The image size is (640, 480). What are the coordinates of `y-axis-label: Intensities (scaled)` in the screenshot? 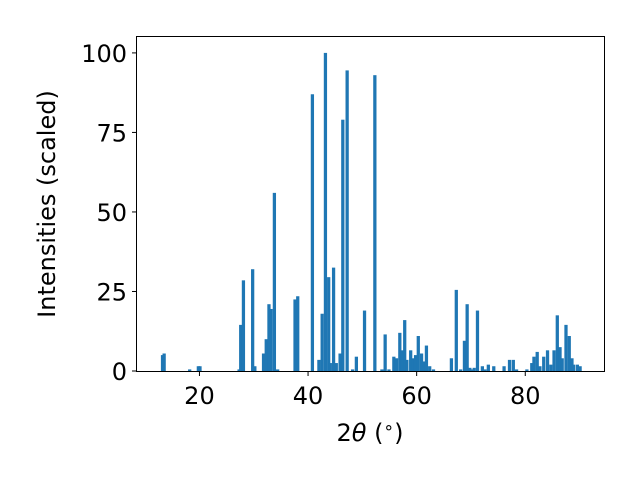 It's located at (47, 204).